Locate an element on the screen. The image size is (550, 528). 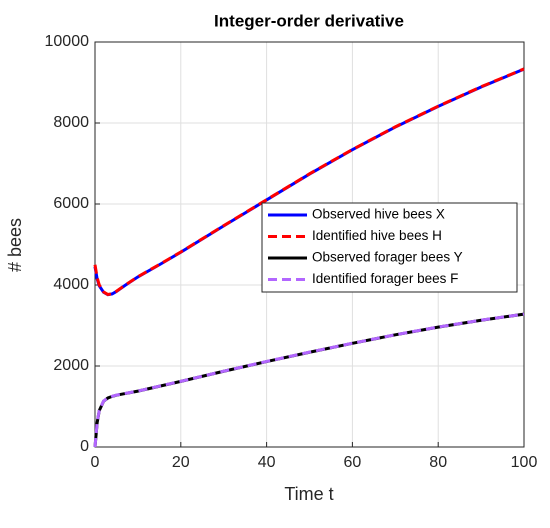
y-tick-label: 2000 is located at coordinates (71, 365).